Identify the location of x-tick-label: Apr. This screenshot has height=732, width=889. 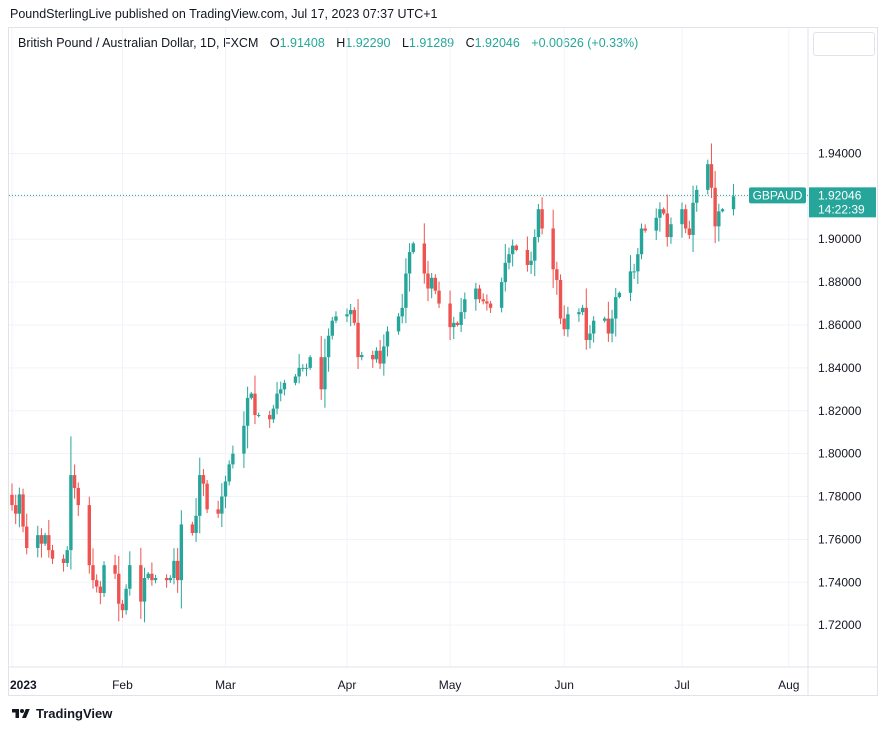
(347, 685).